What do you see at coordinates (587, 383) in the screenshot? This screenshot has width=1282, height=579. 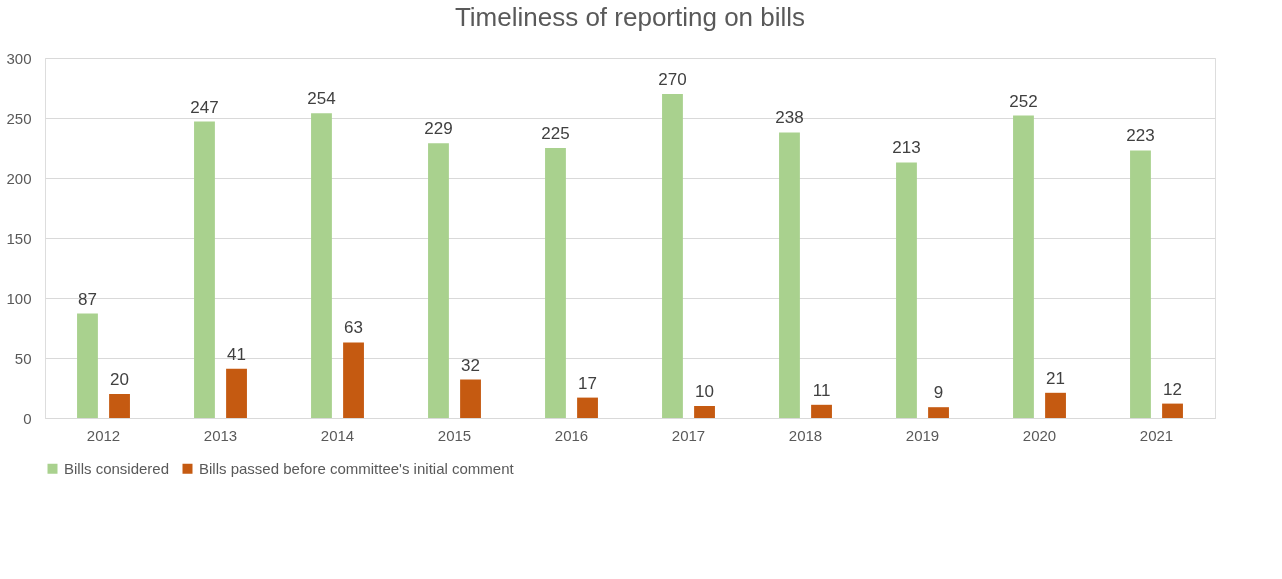 I see `data-label: 17` at bounding box center [587, 383].